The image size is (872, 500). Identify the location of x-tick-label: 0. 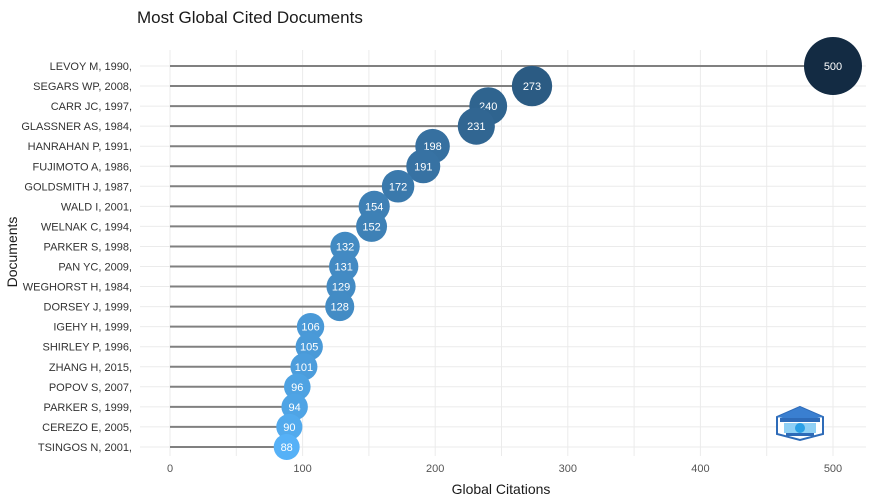
(170, 469).